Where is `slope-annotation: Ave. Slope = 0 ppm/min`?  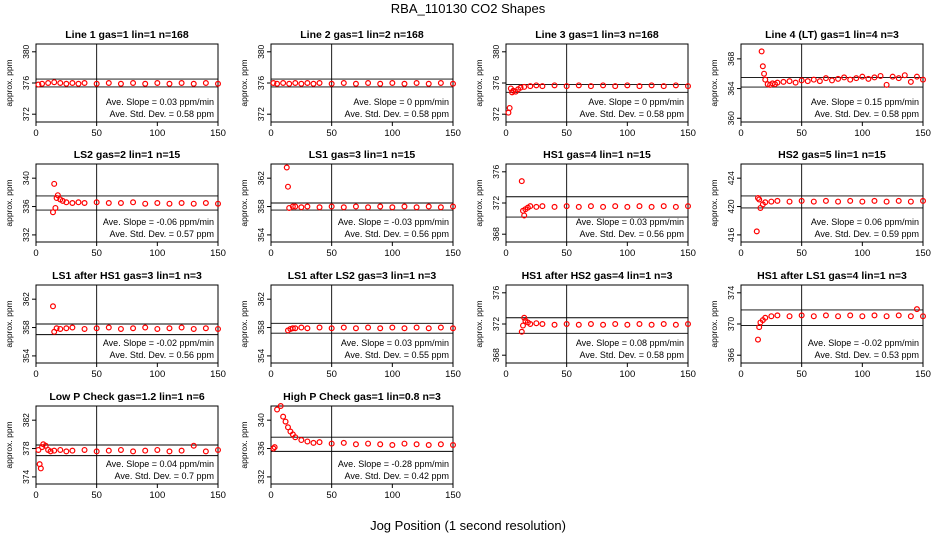 slope-annotation: Ave. Slope = 0 ppm/min is located at coordinates (636, 102).